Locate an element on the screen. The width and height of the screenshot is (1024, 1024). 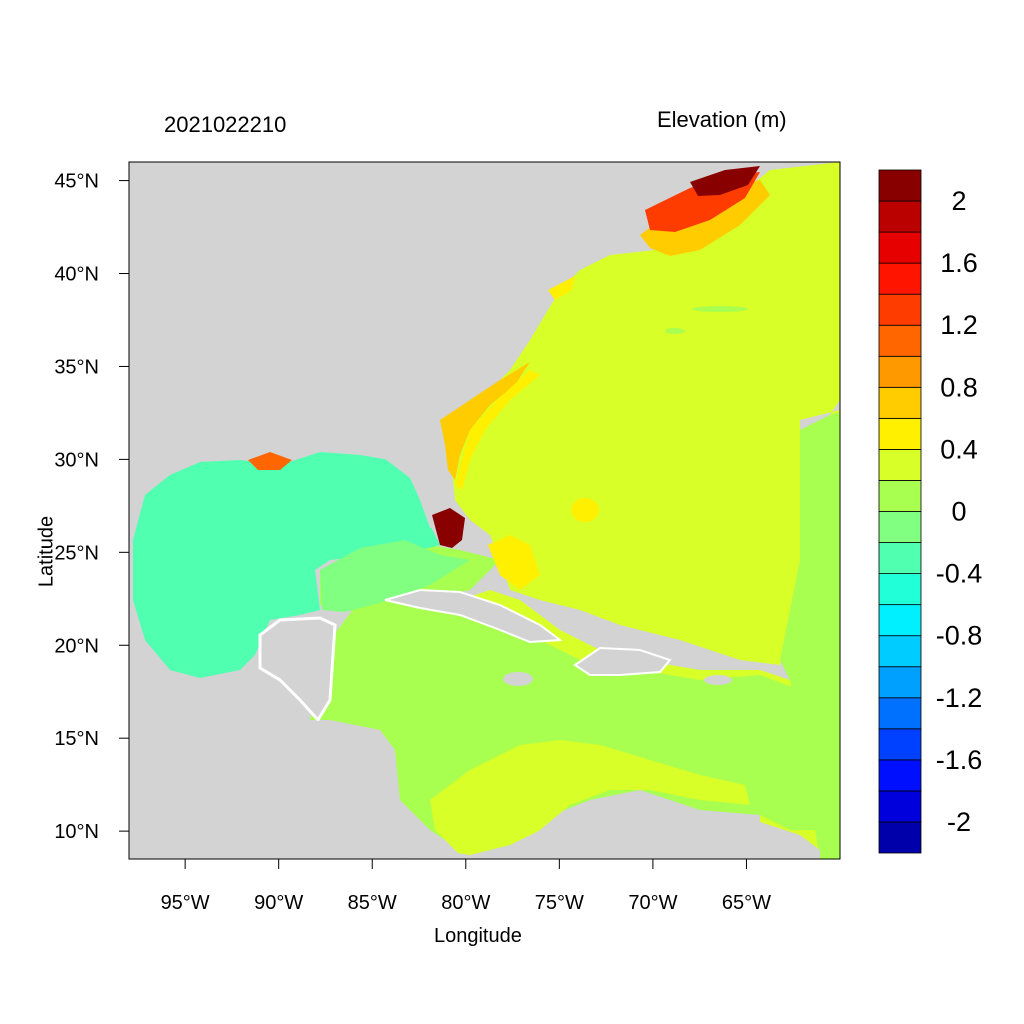
mid-ocean-anomaly is located at coordinates (585, 510).